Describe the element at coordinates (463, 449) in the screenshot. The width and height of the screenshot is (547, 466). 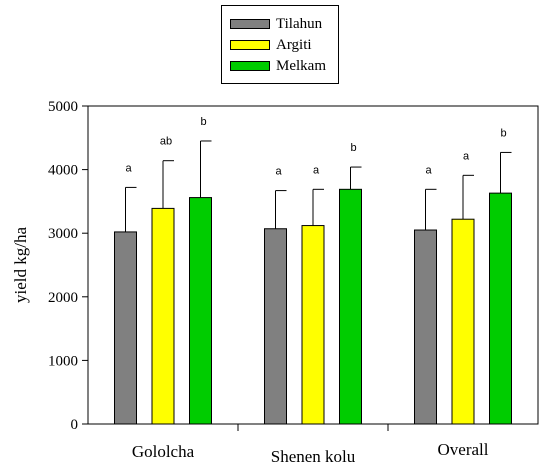
I see `x-tick-label: Overall` at that location.